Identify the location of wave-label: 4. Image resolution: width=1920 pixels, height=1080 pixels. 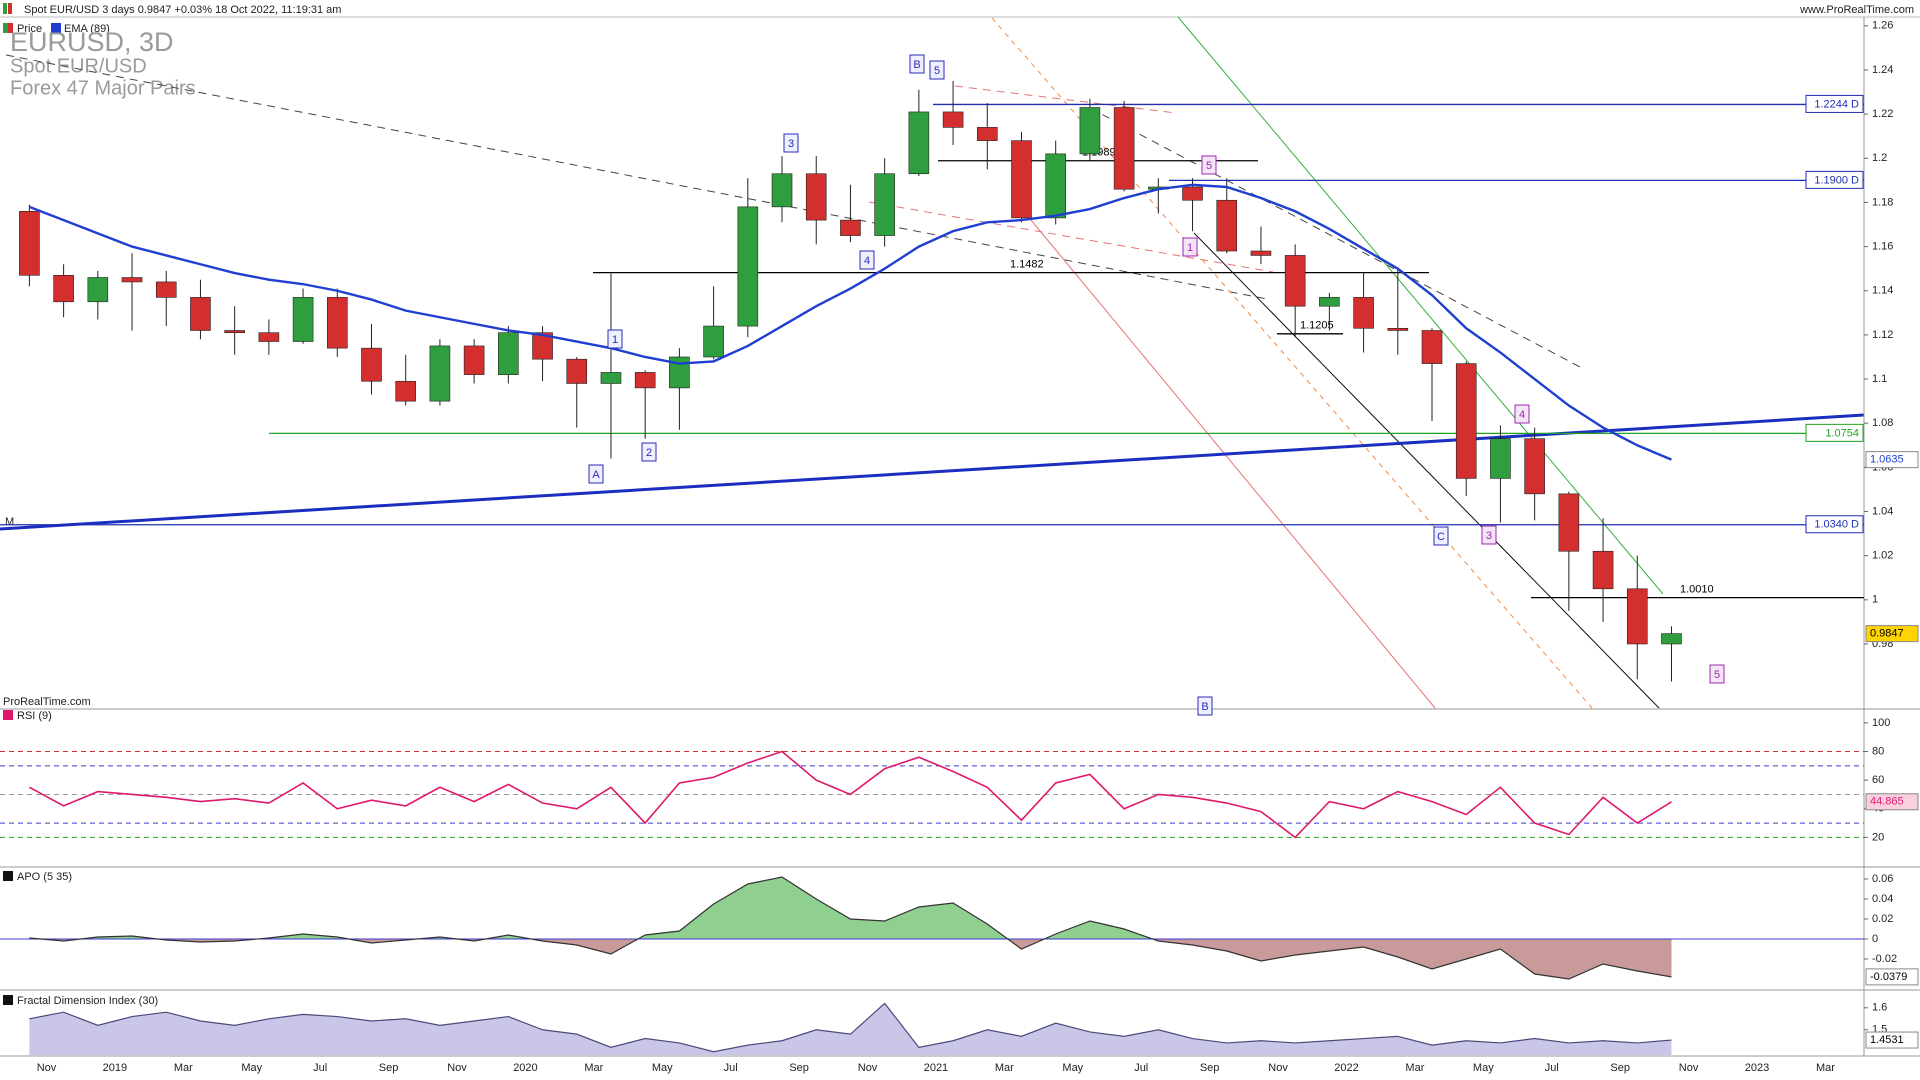
(867, 261).